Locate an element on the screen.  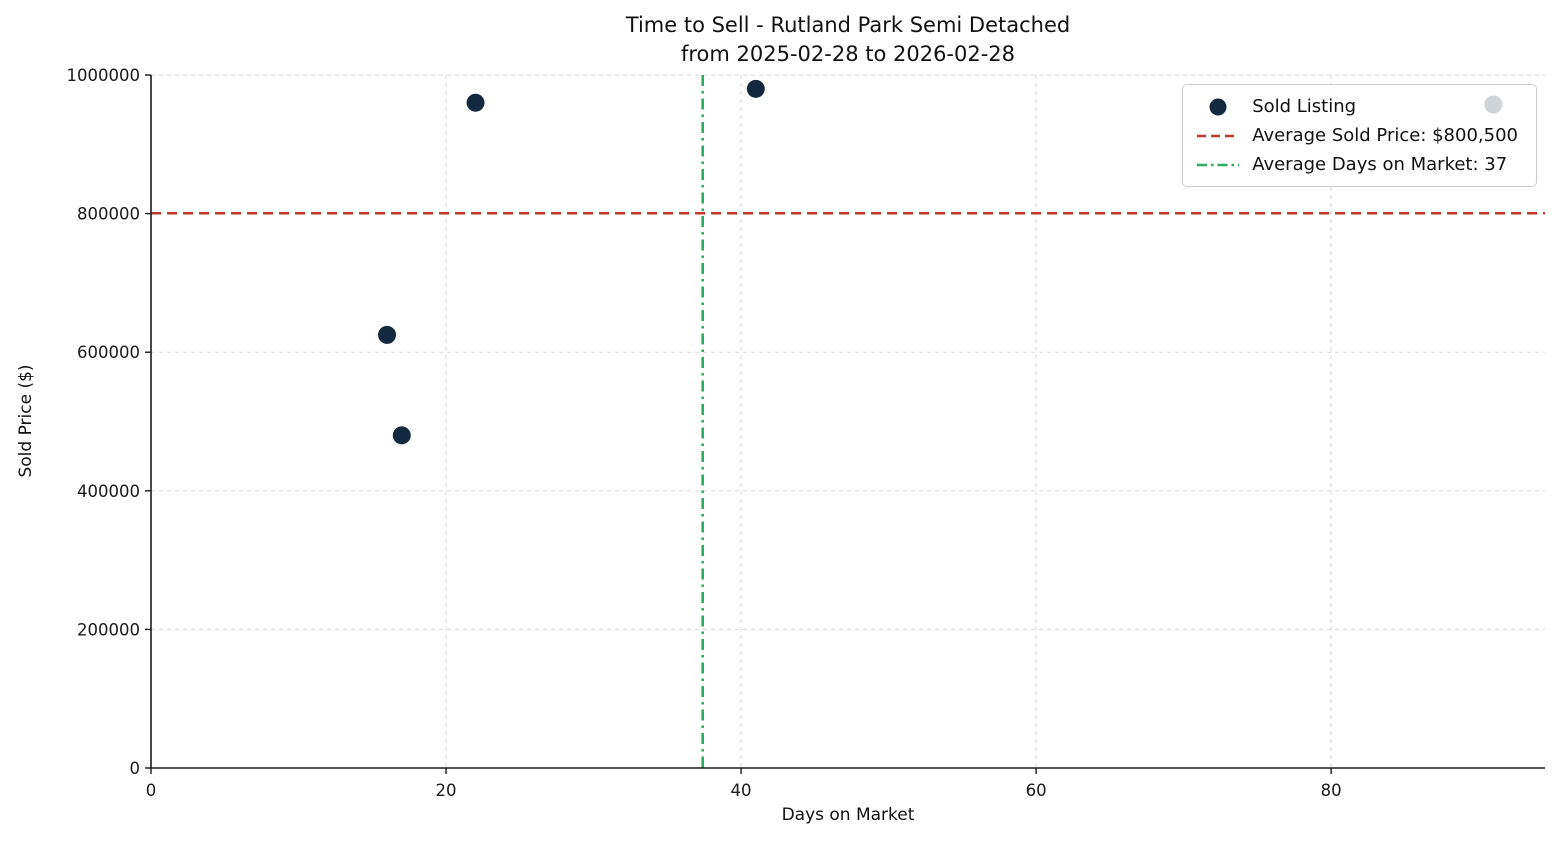
legend-label-sold-listing: Sold Listing is located at coordinates (1304, 106).